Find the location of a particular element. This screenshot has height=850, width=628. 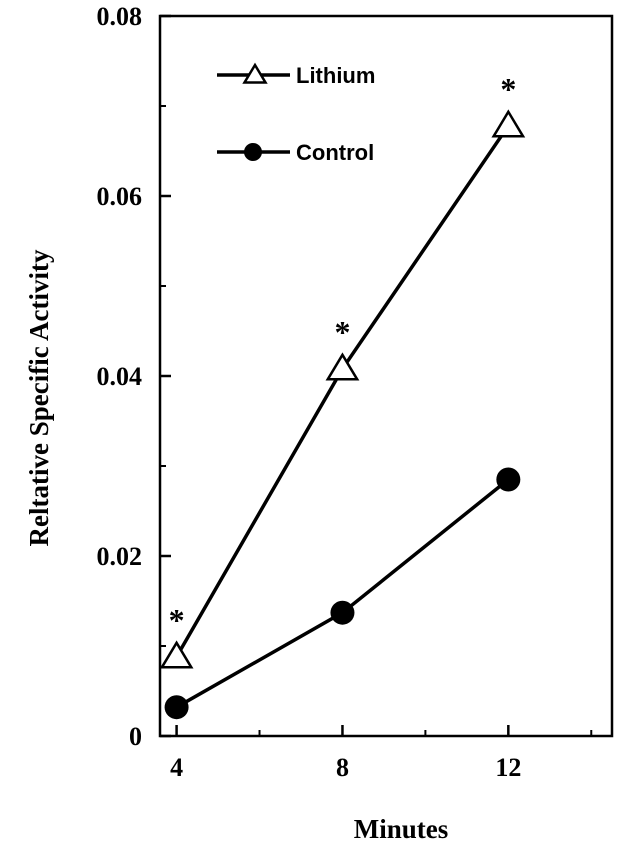

series-line-control is located at coordinates (342, 593).